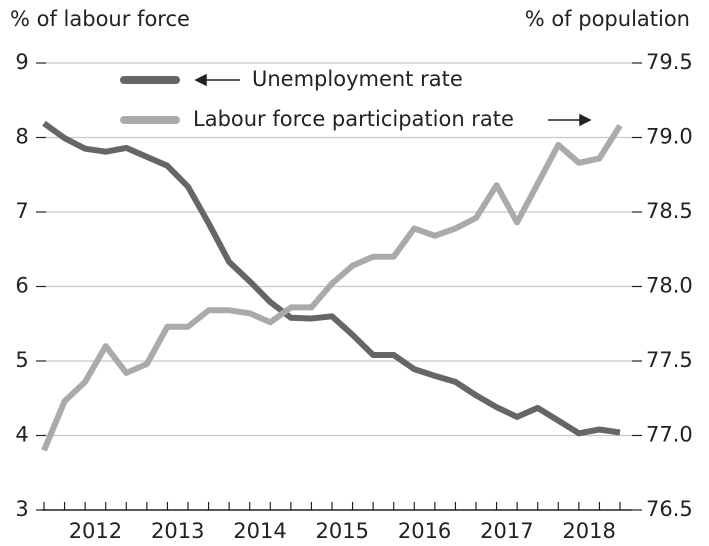 Image resolution: width=709 pixels, height=546 pixels. Describe the element at coordinates (424, 531) in the screenshot. I see `x-tick-label: 2016` at that location.